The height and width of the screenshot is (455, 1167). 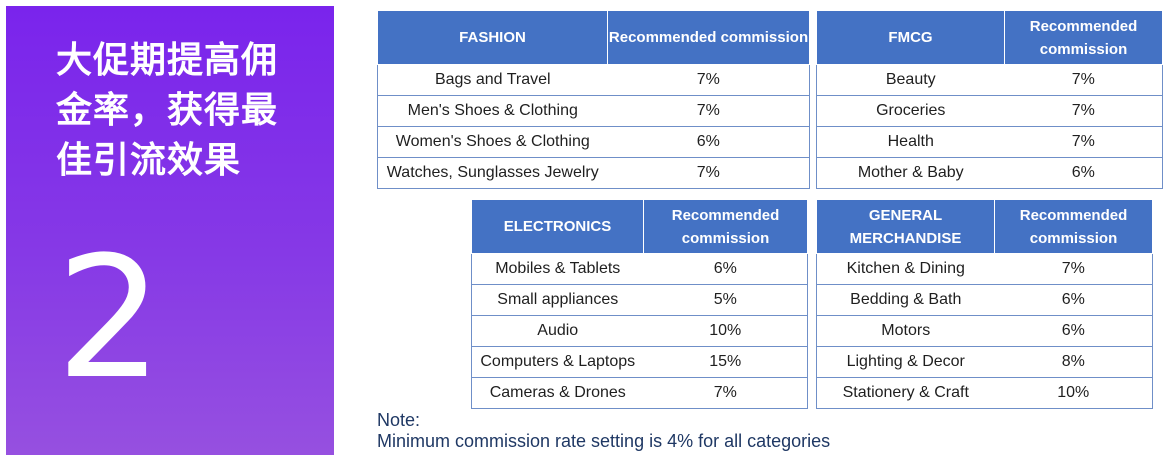 I want to click on rate-cell: 15%, so click(x=725, y=362).